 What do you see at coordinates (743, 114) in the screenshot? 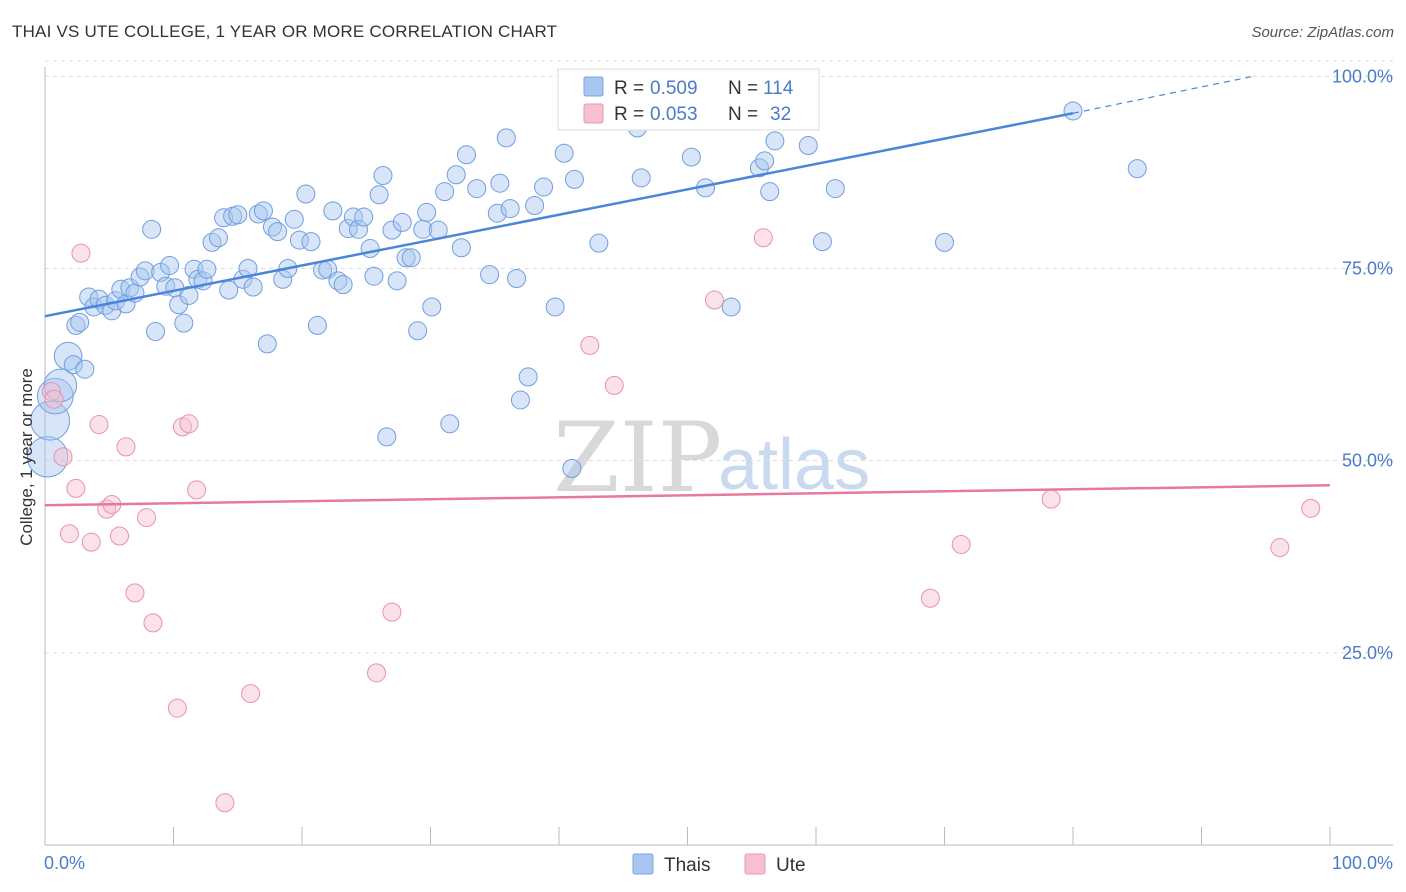
I see `legend-n-label-ute: N =` at bounding box center [743, 114].